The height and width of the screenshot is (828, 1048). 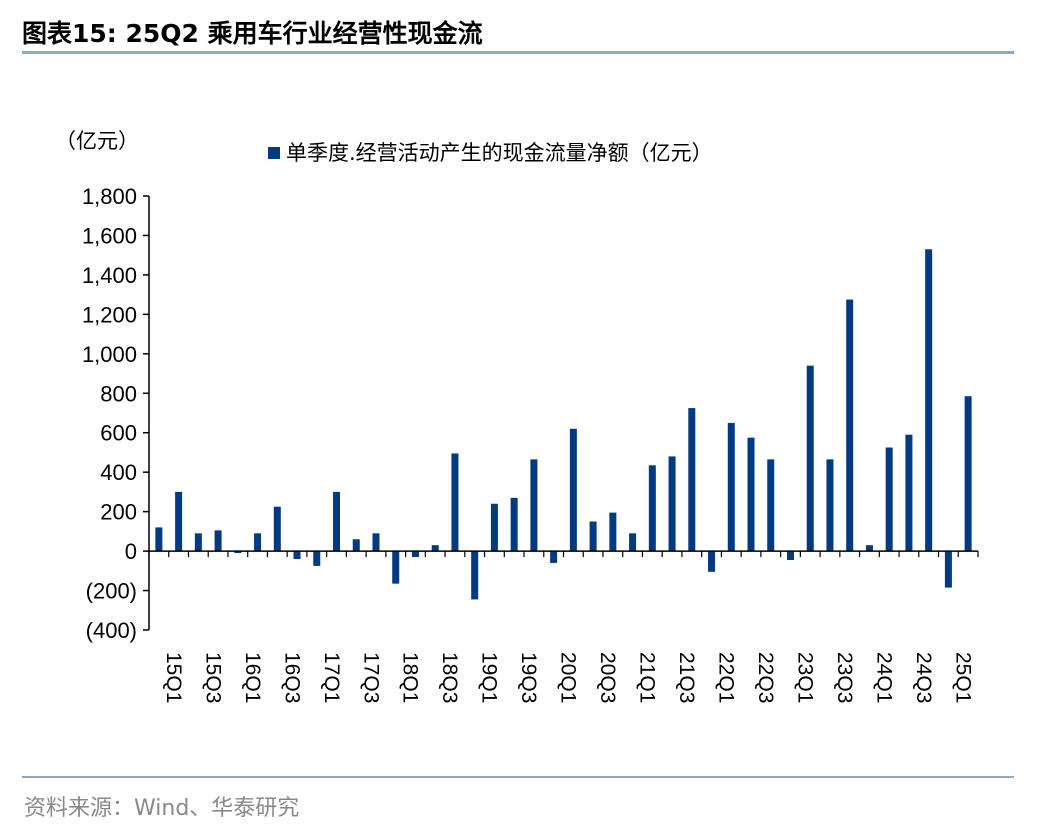 I want to click on x-tick-label: 24Q1, so click(x=883, y=677).